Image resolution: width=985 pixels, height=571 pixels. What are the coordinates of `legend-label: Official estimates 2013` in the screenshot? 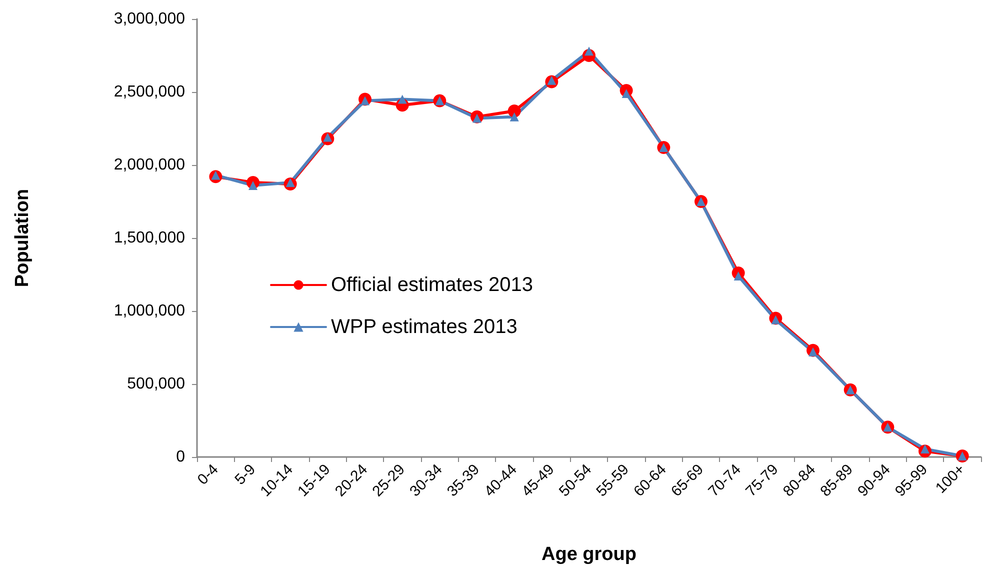 It's located at (432, 285).